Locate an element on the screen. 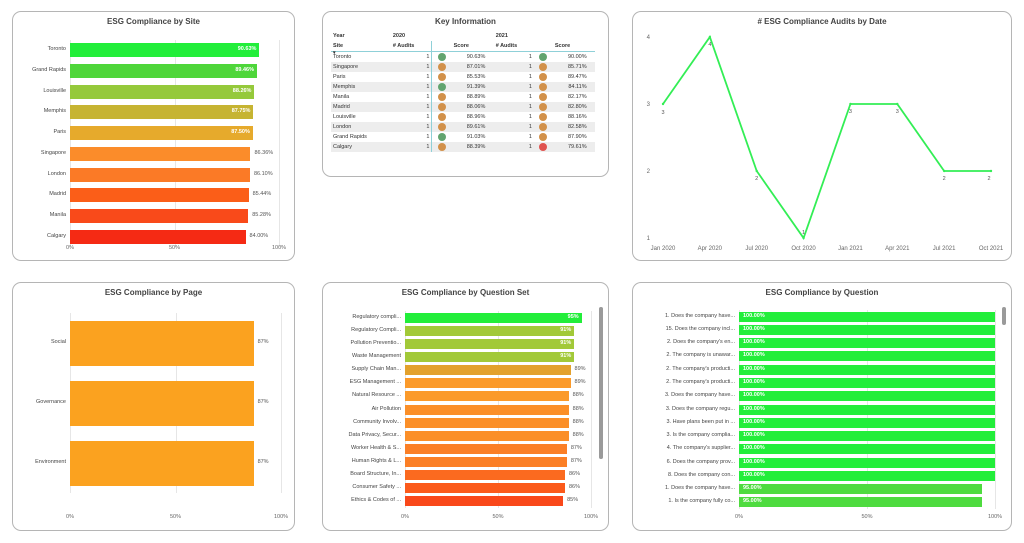 This screenshot has width=1024, height=543. table-row: Singapore 1 87.01% 1 85.71% is located at coordinates (463, 67).